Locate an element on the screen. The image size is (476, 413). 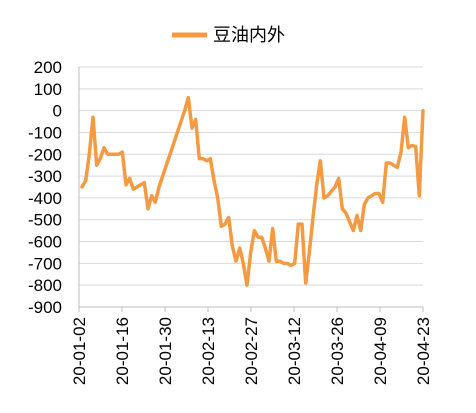
y-tick-label: -400 is located at coordinates (45, 198).